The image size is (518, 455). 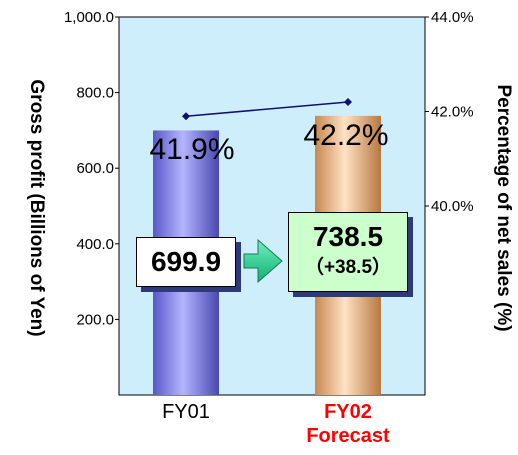 What do you see at coordinates (348, 236) in the screenshot?
I see `fy02-value-text: 738.5` at bounding box center [348, 236].